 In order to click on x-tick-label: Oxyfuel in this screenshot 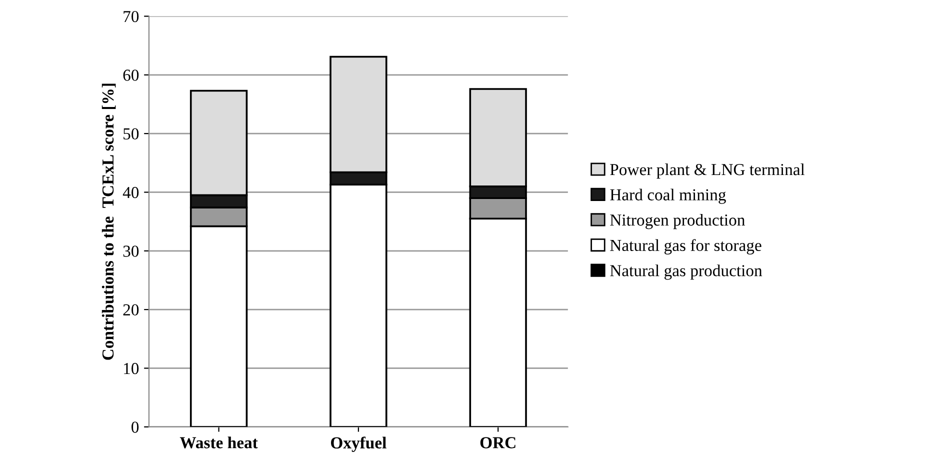, I will do `click(358, 444)`.